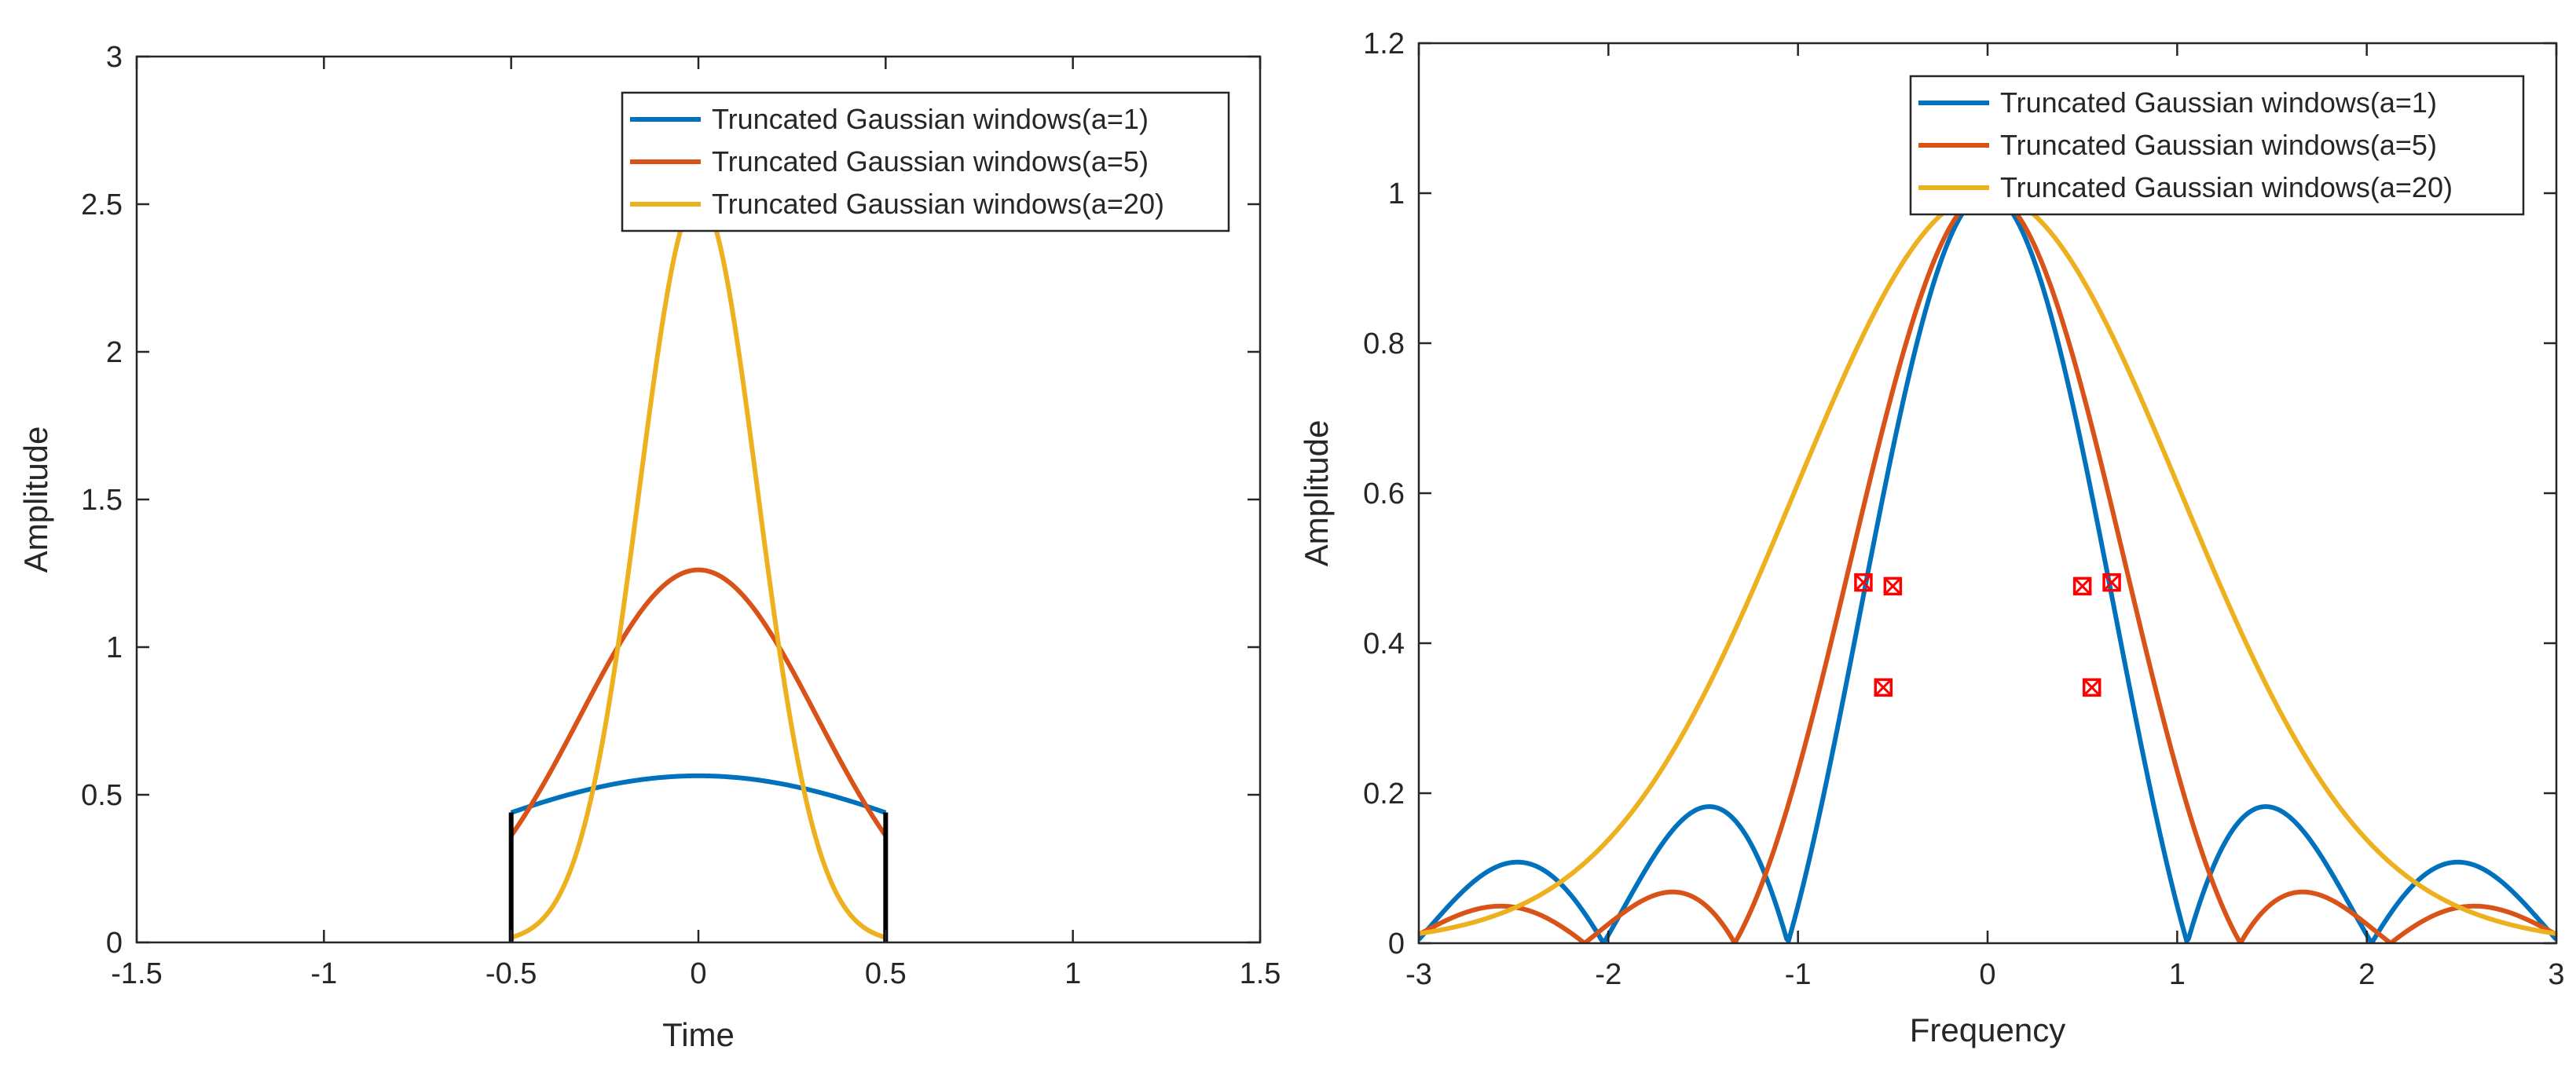  I want to click on frequency-x-tick-label: -3, so click(1418, 974).